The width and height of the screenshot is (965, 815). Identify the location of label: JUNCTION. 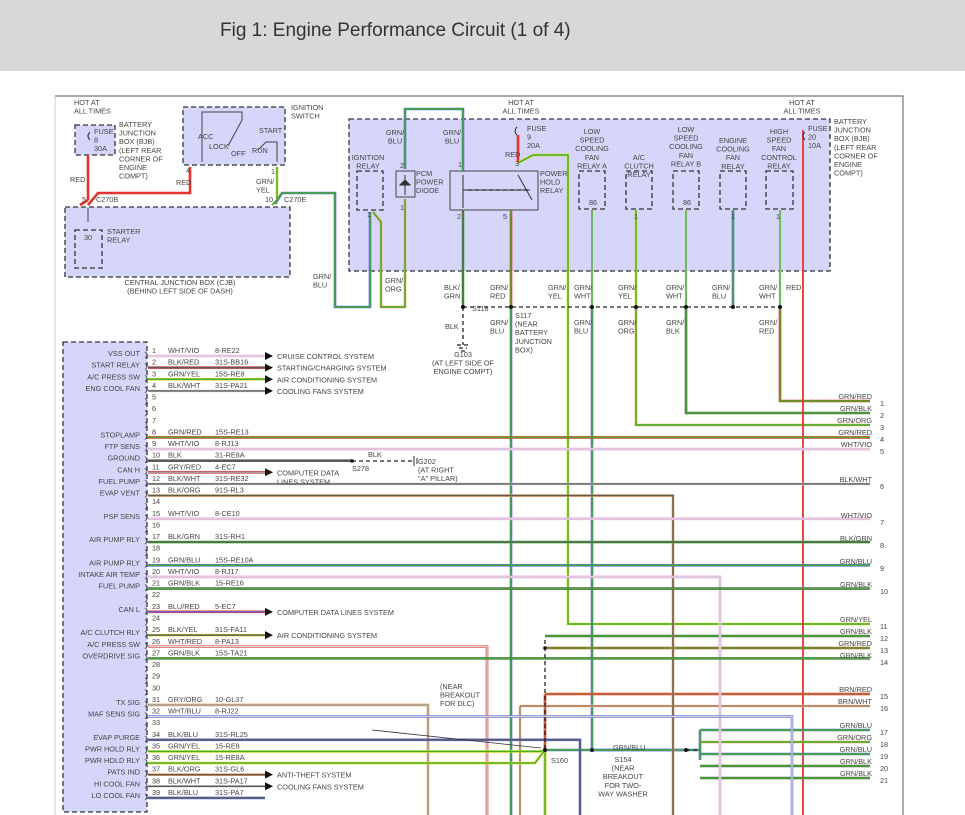
(852, 130).